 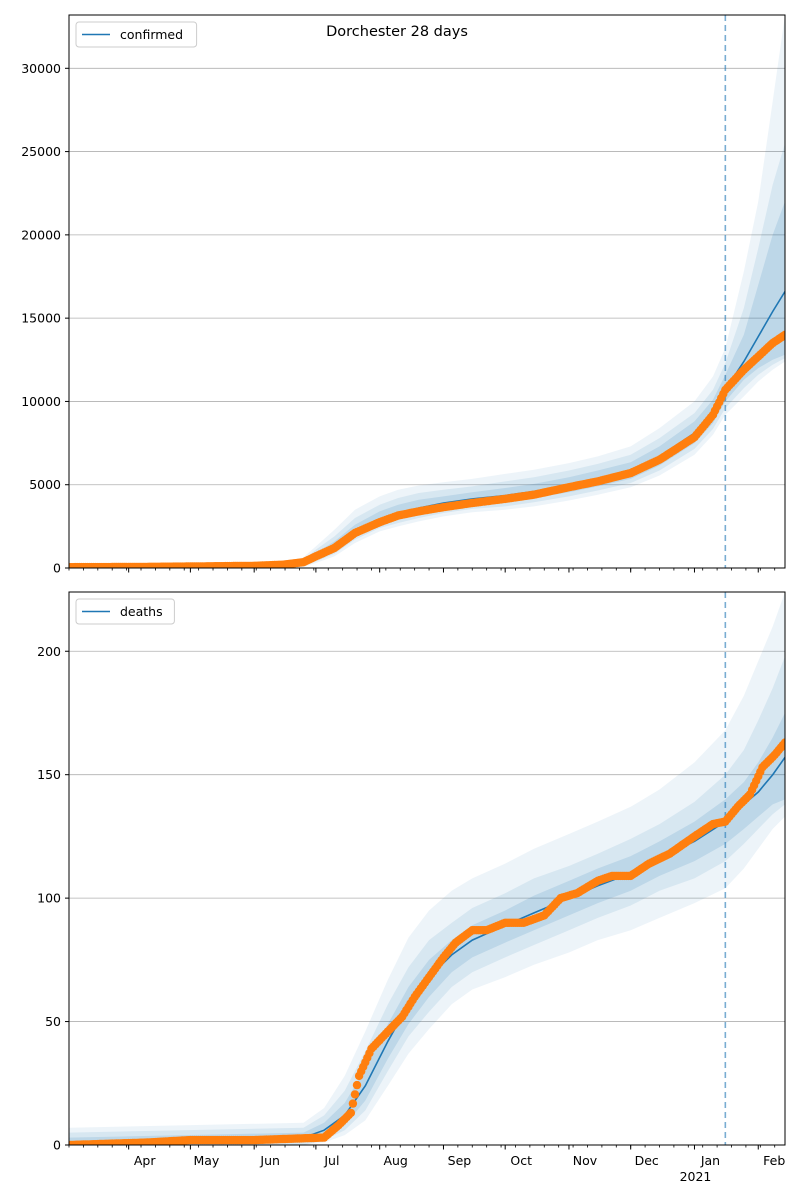 What do you see at coordinates (521, 1160) in the screenshot?
I see `x-tick-label: Oct` at bounding box center [521, 1160].